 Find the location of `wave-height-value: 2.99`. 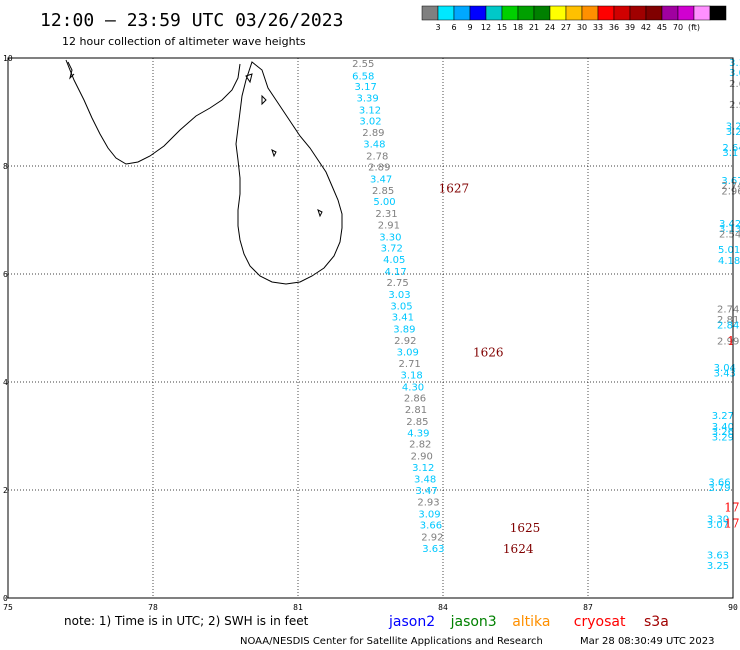

wave-height-value: 2.99 is located at coordinates (728, 342).